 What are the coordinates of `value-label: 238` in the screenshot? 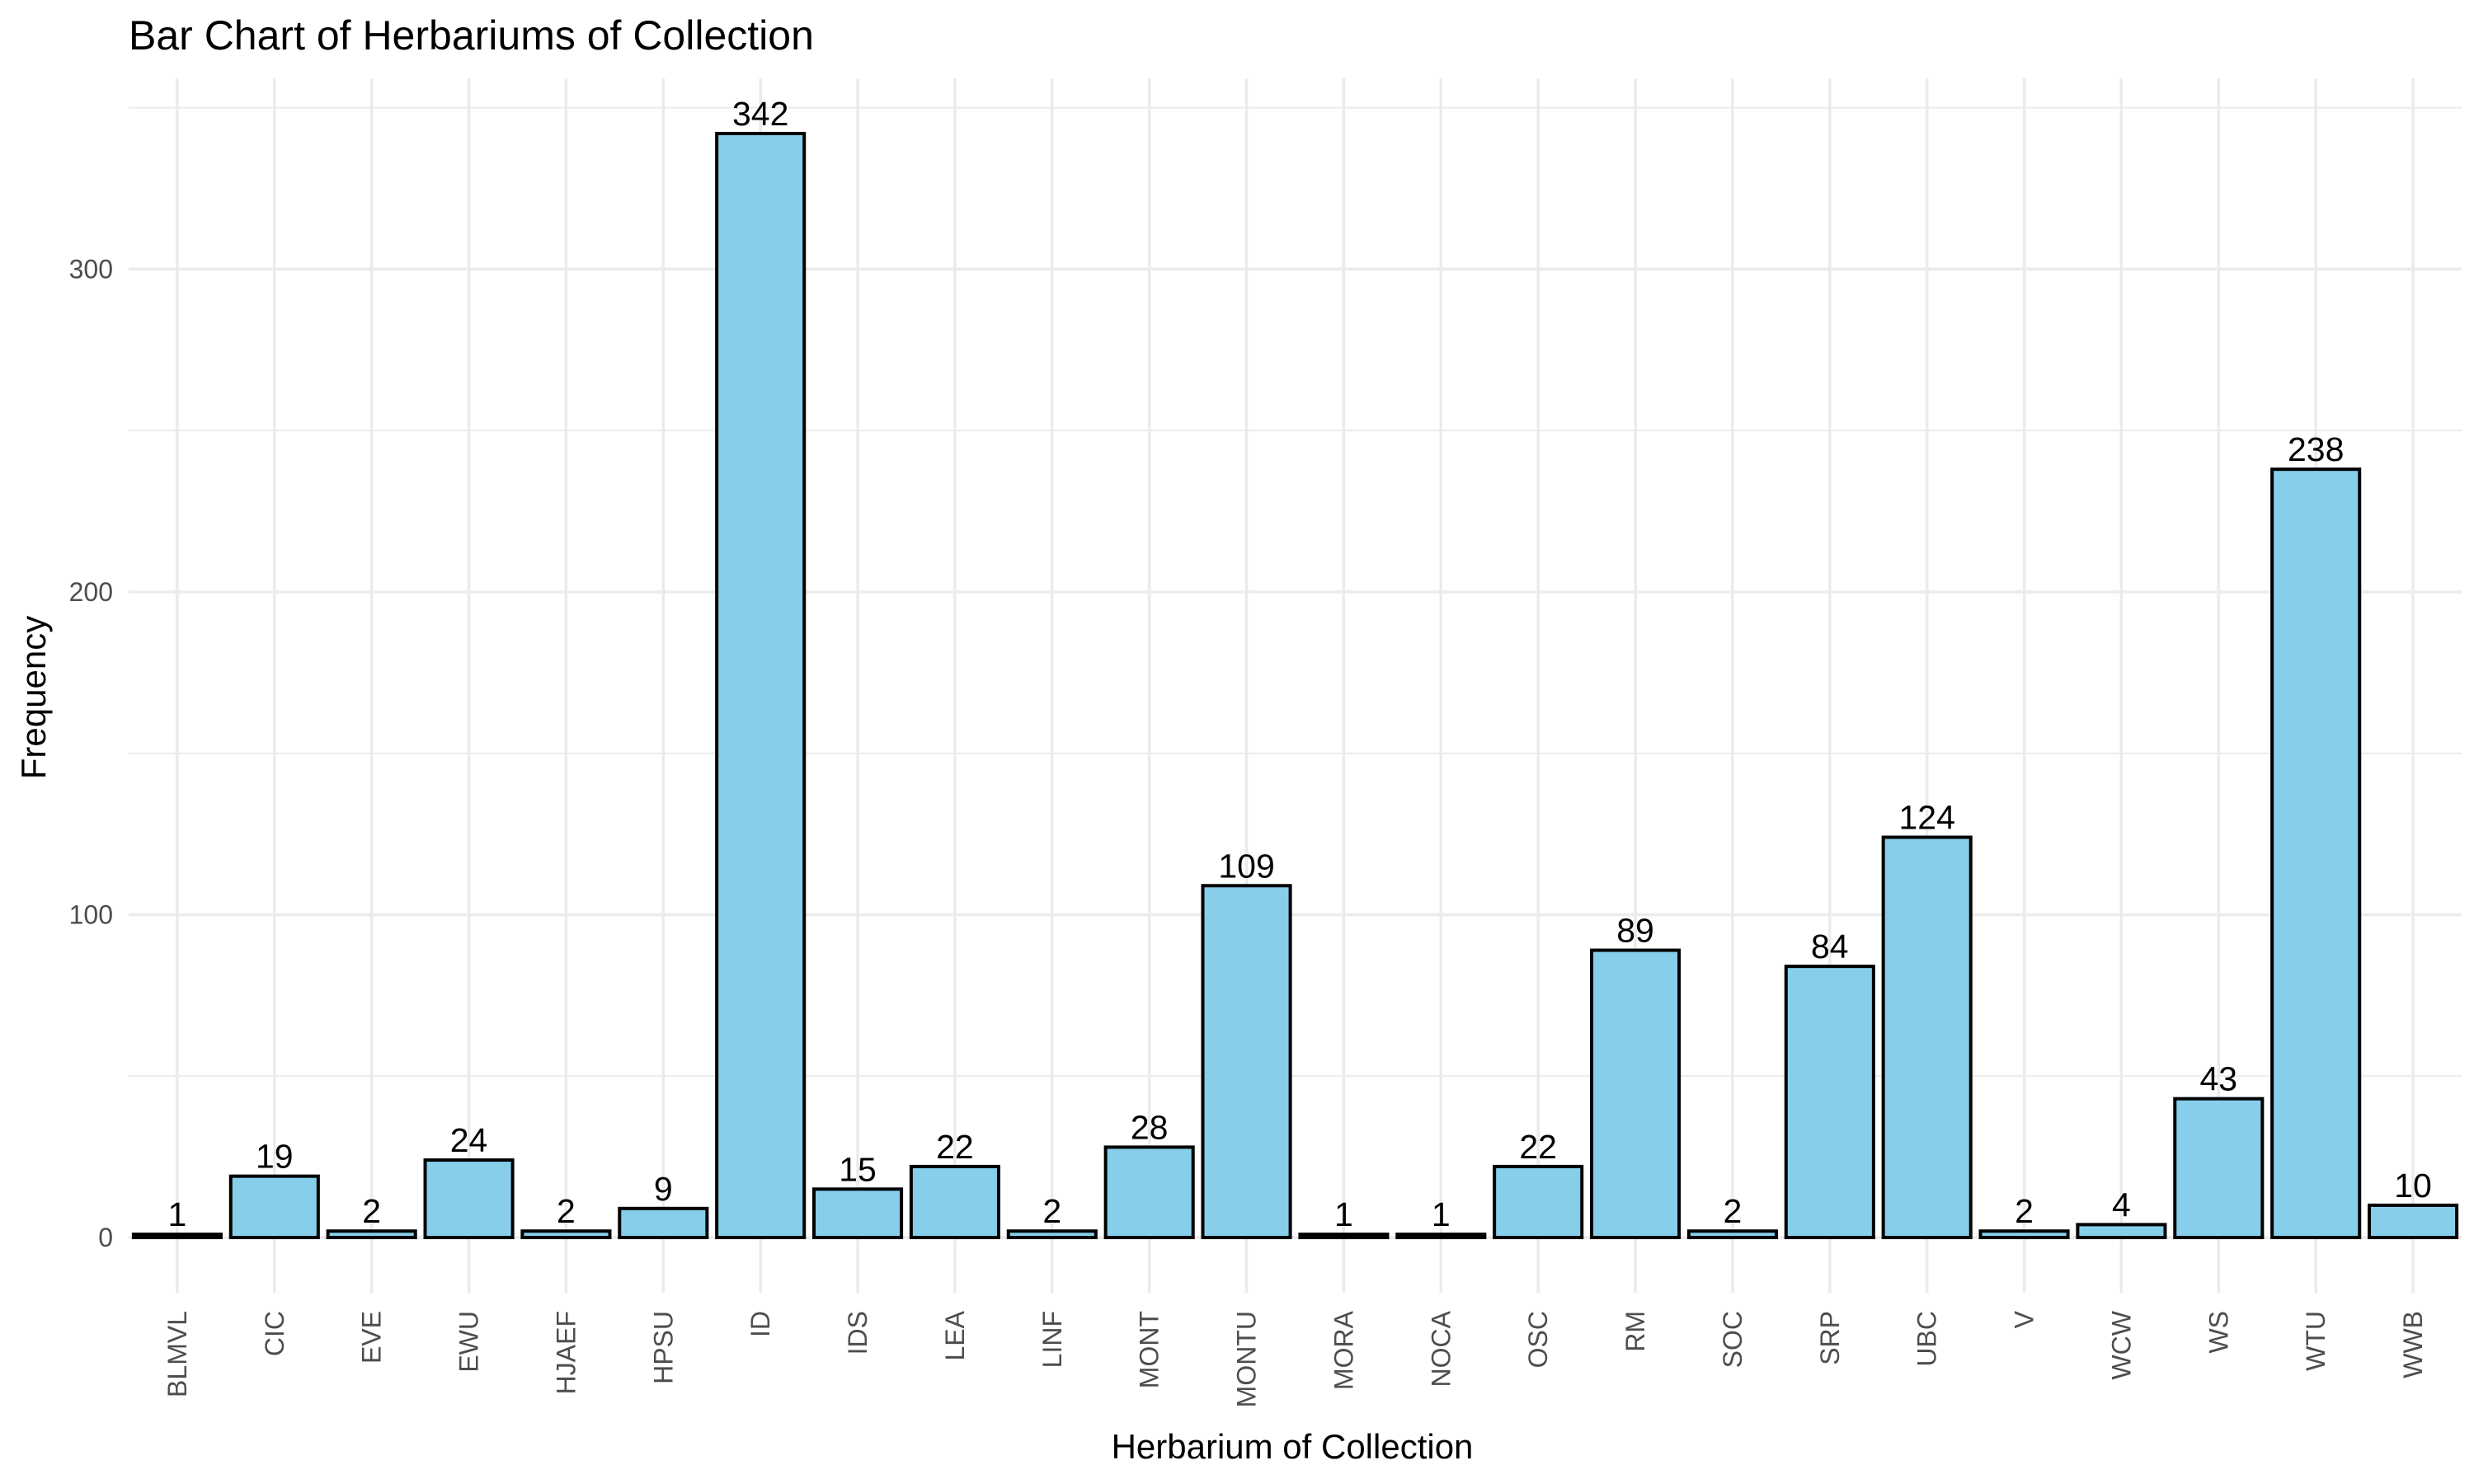 It's located at (2316, 449).